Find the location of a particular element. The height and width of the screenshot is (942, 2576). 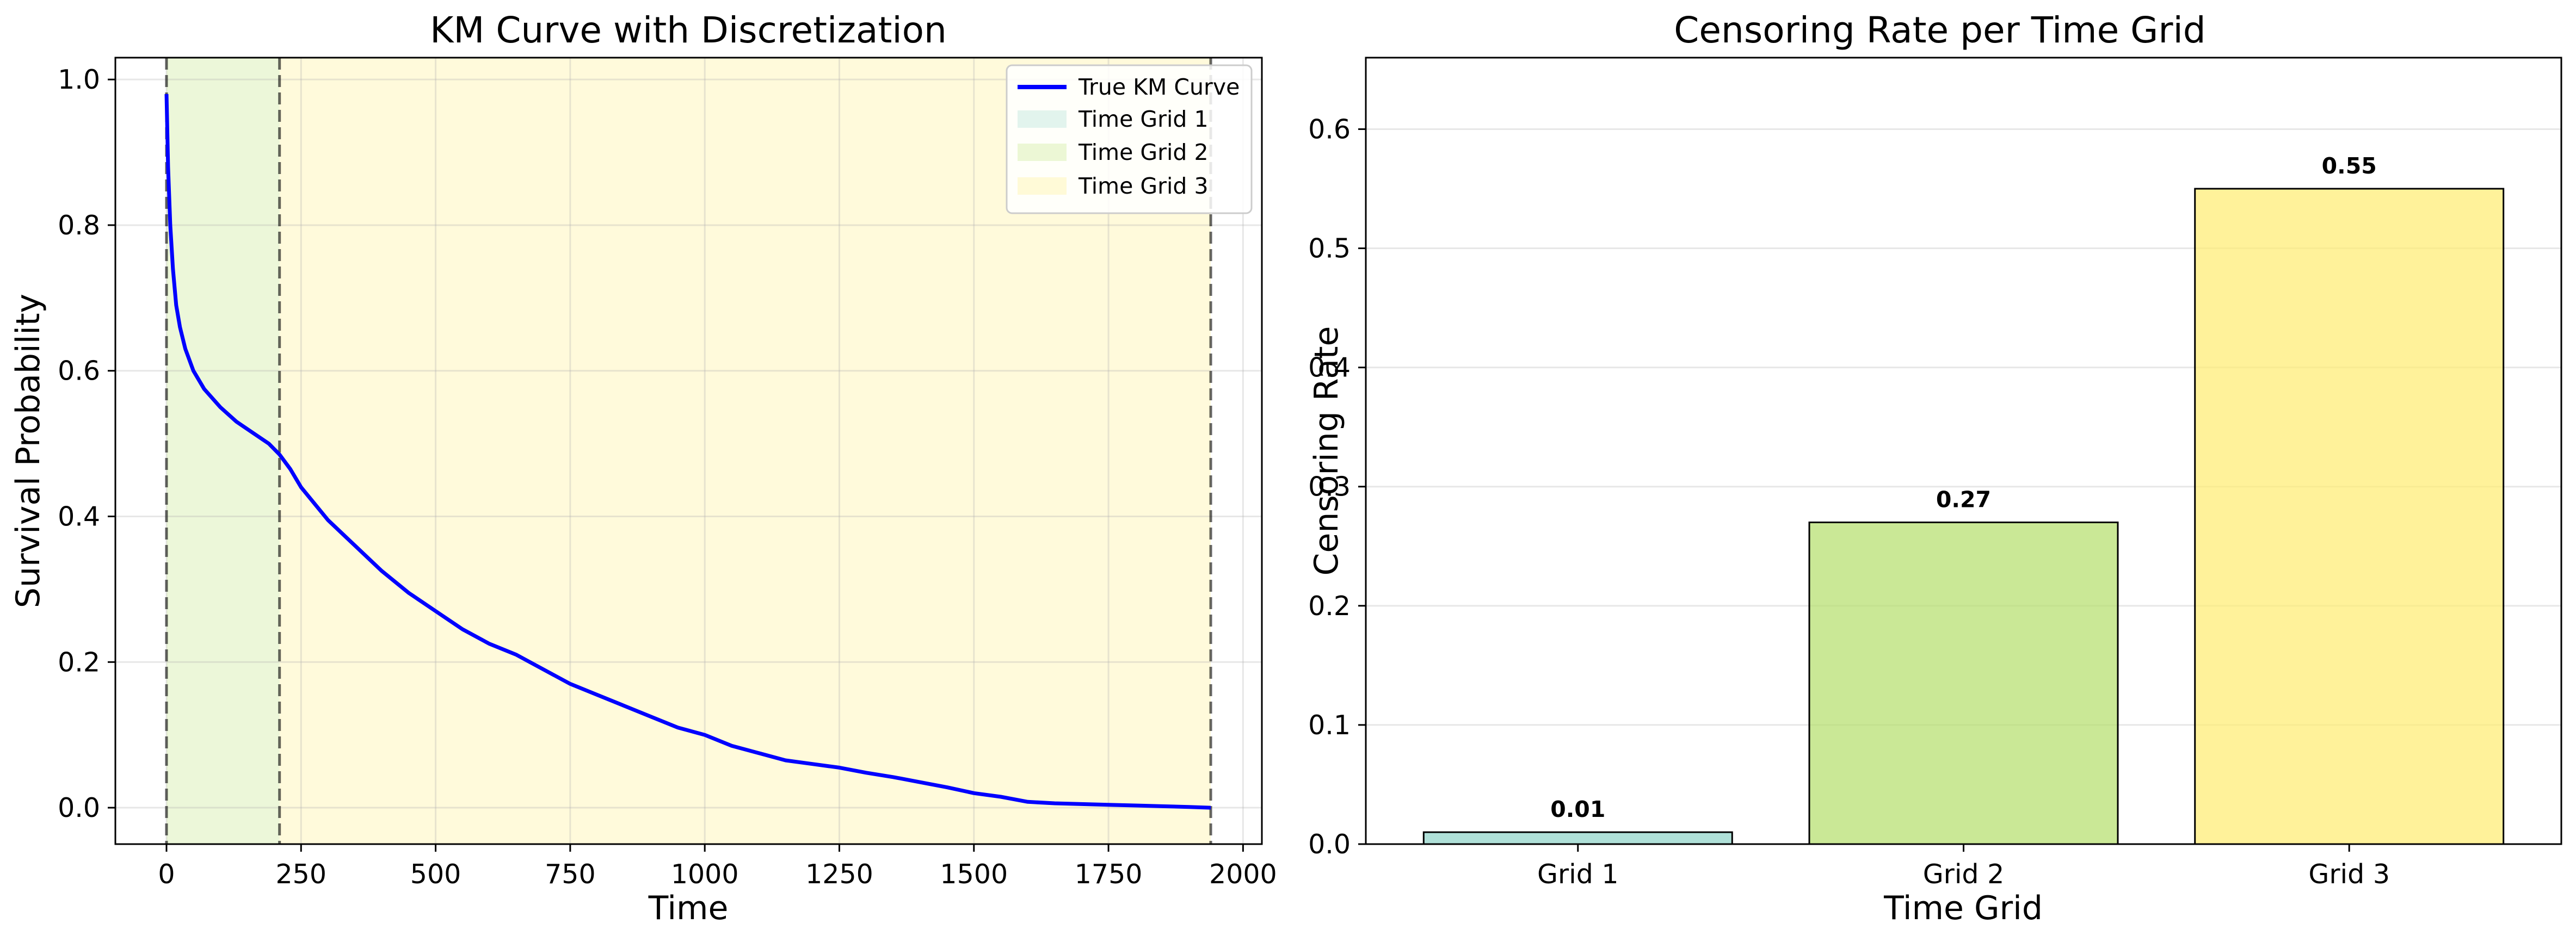

legend-label: Time Grid 3 is located at coordinates (1143, 186).